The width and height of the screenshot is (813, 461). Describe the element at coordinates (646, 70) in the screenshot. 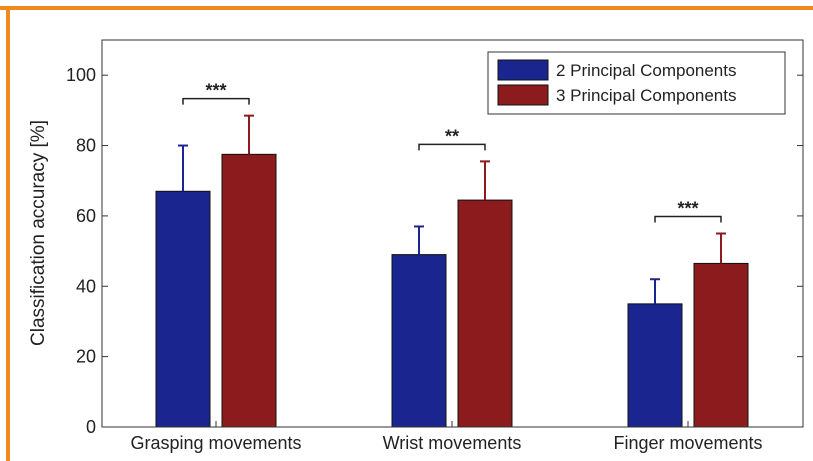

I see `legend-label-1: 2 Principal Components` at that location.